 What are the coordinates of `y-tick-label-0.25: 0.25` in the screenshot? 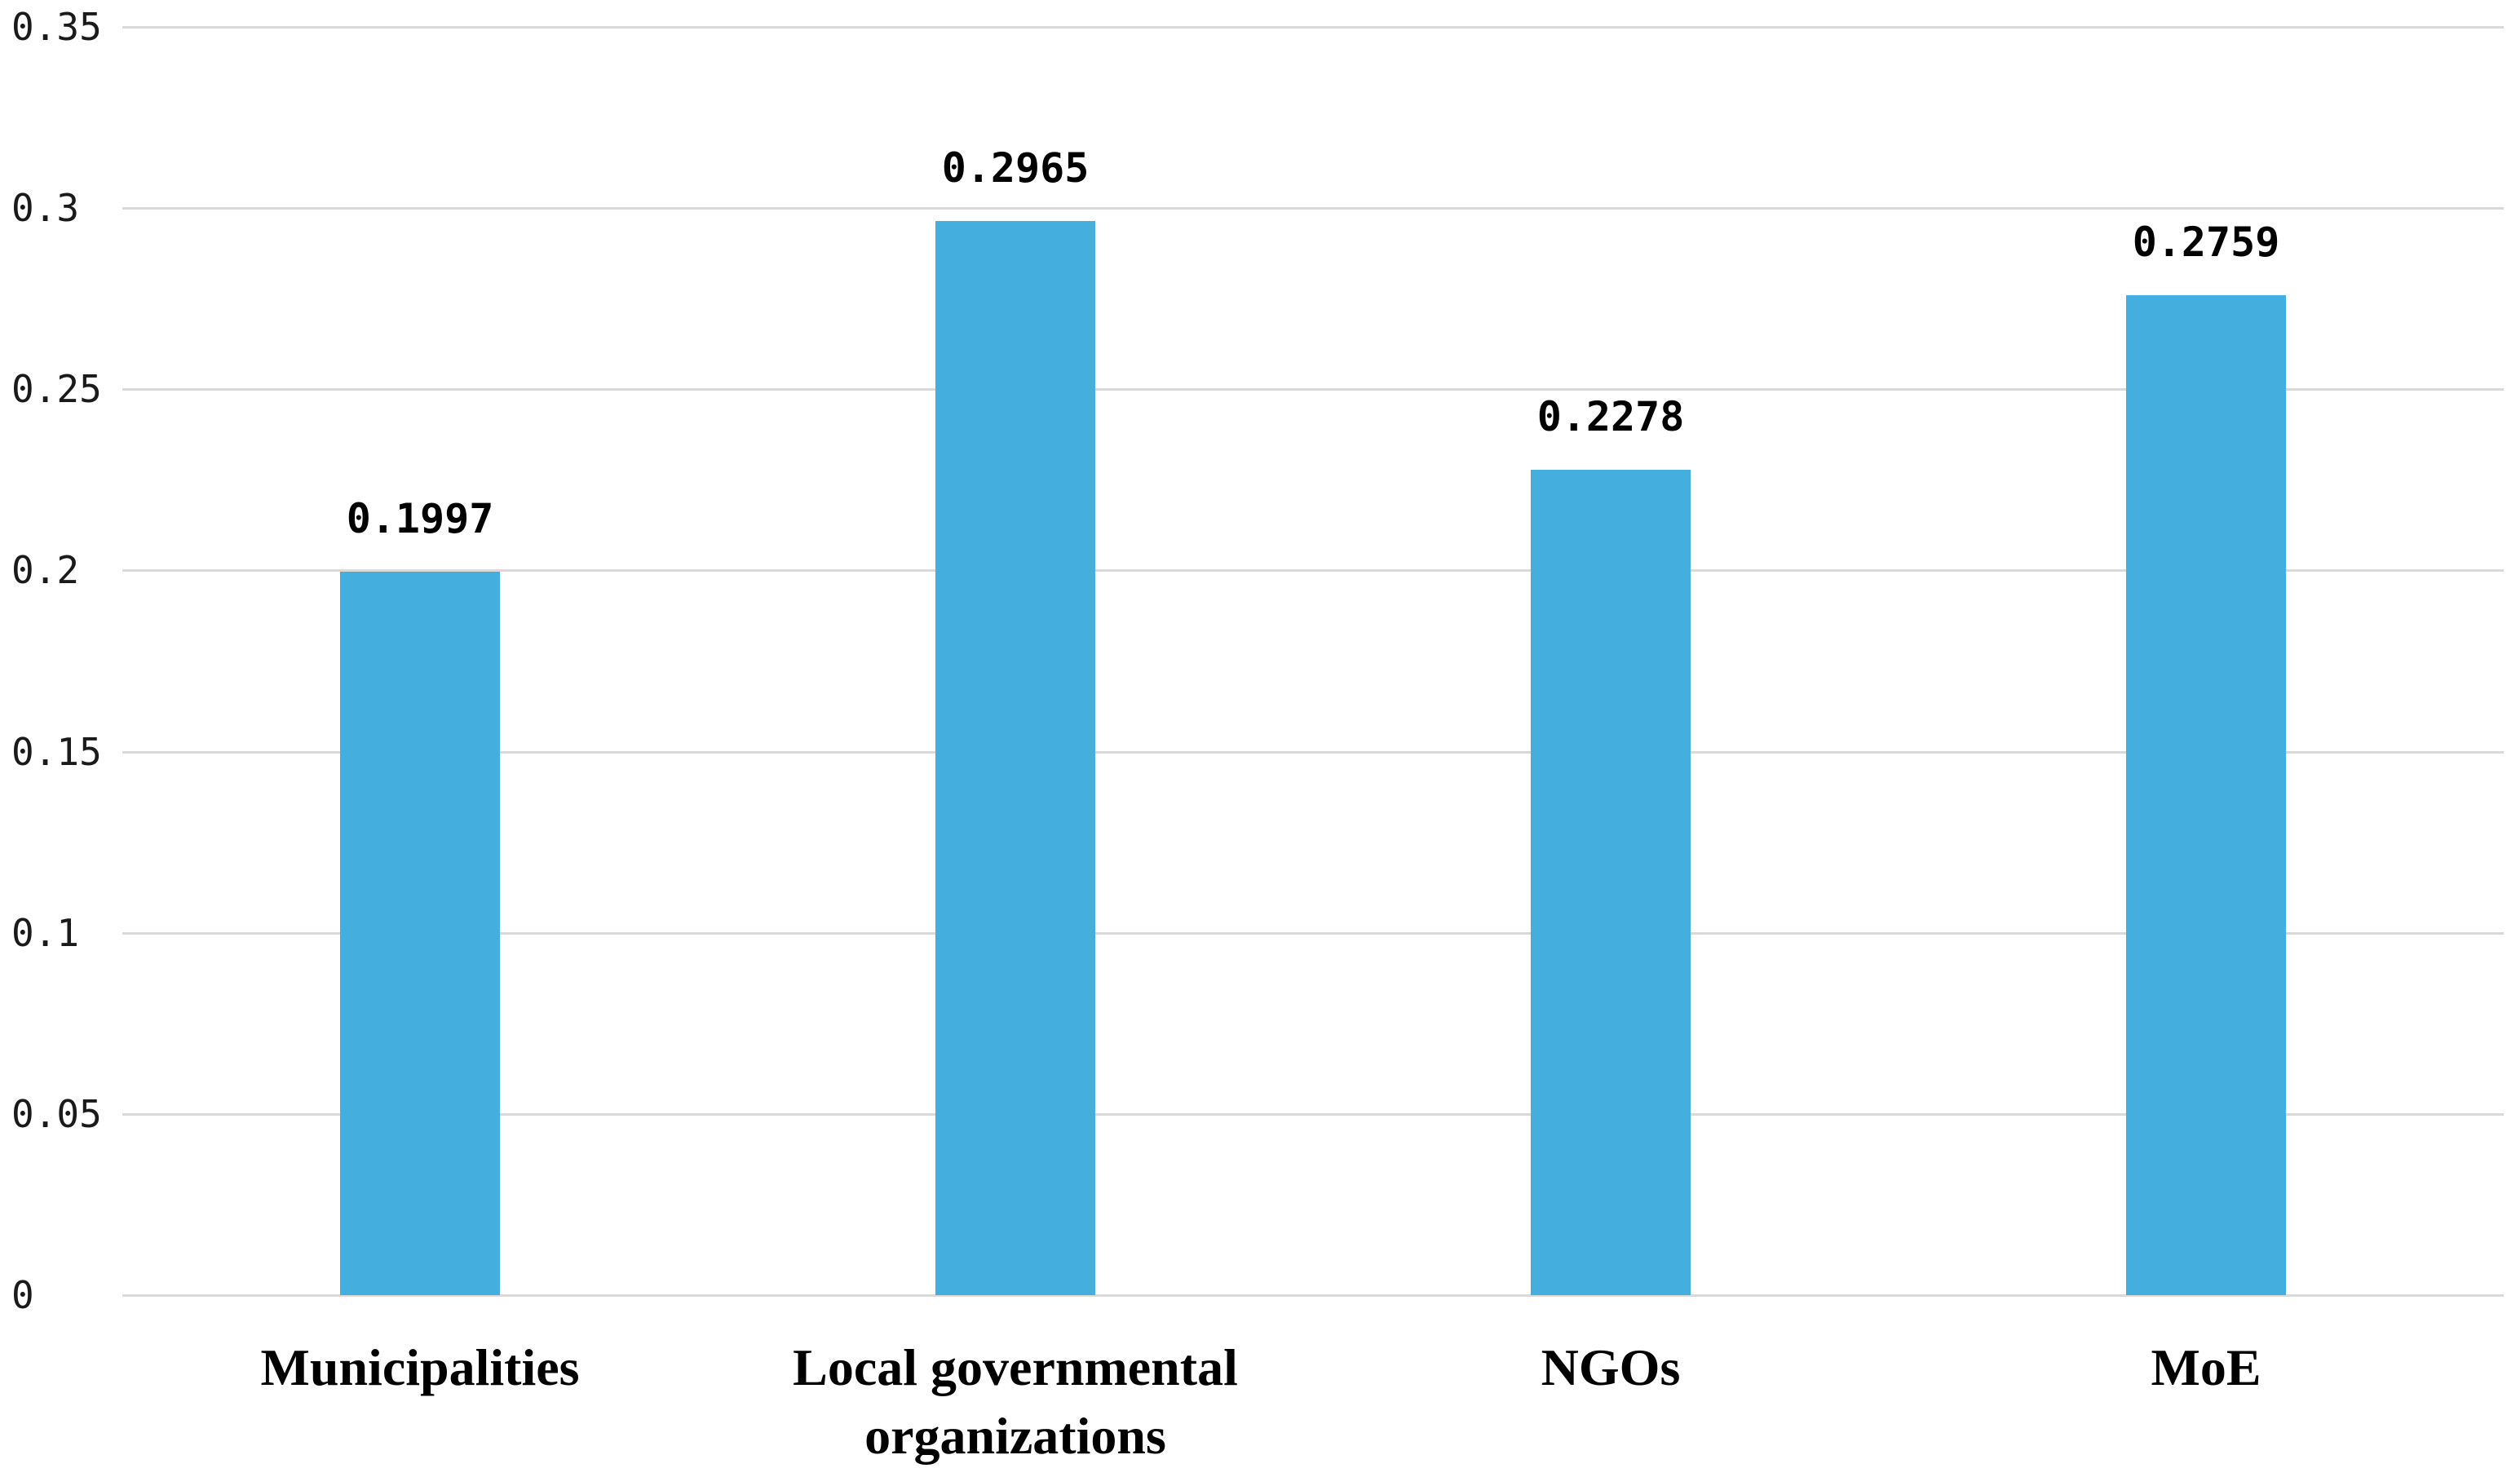 It's located at (57, 390).